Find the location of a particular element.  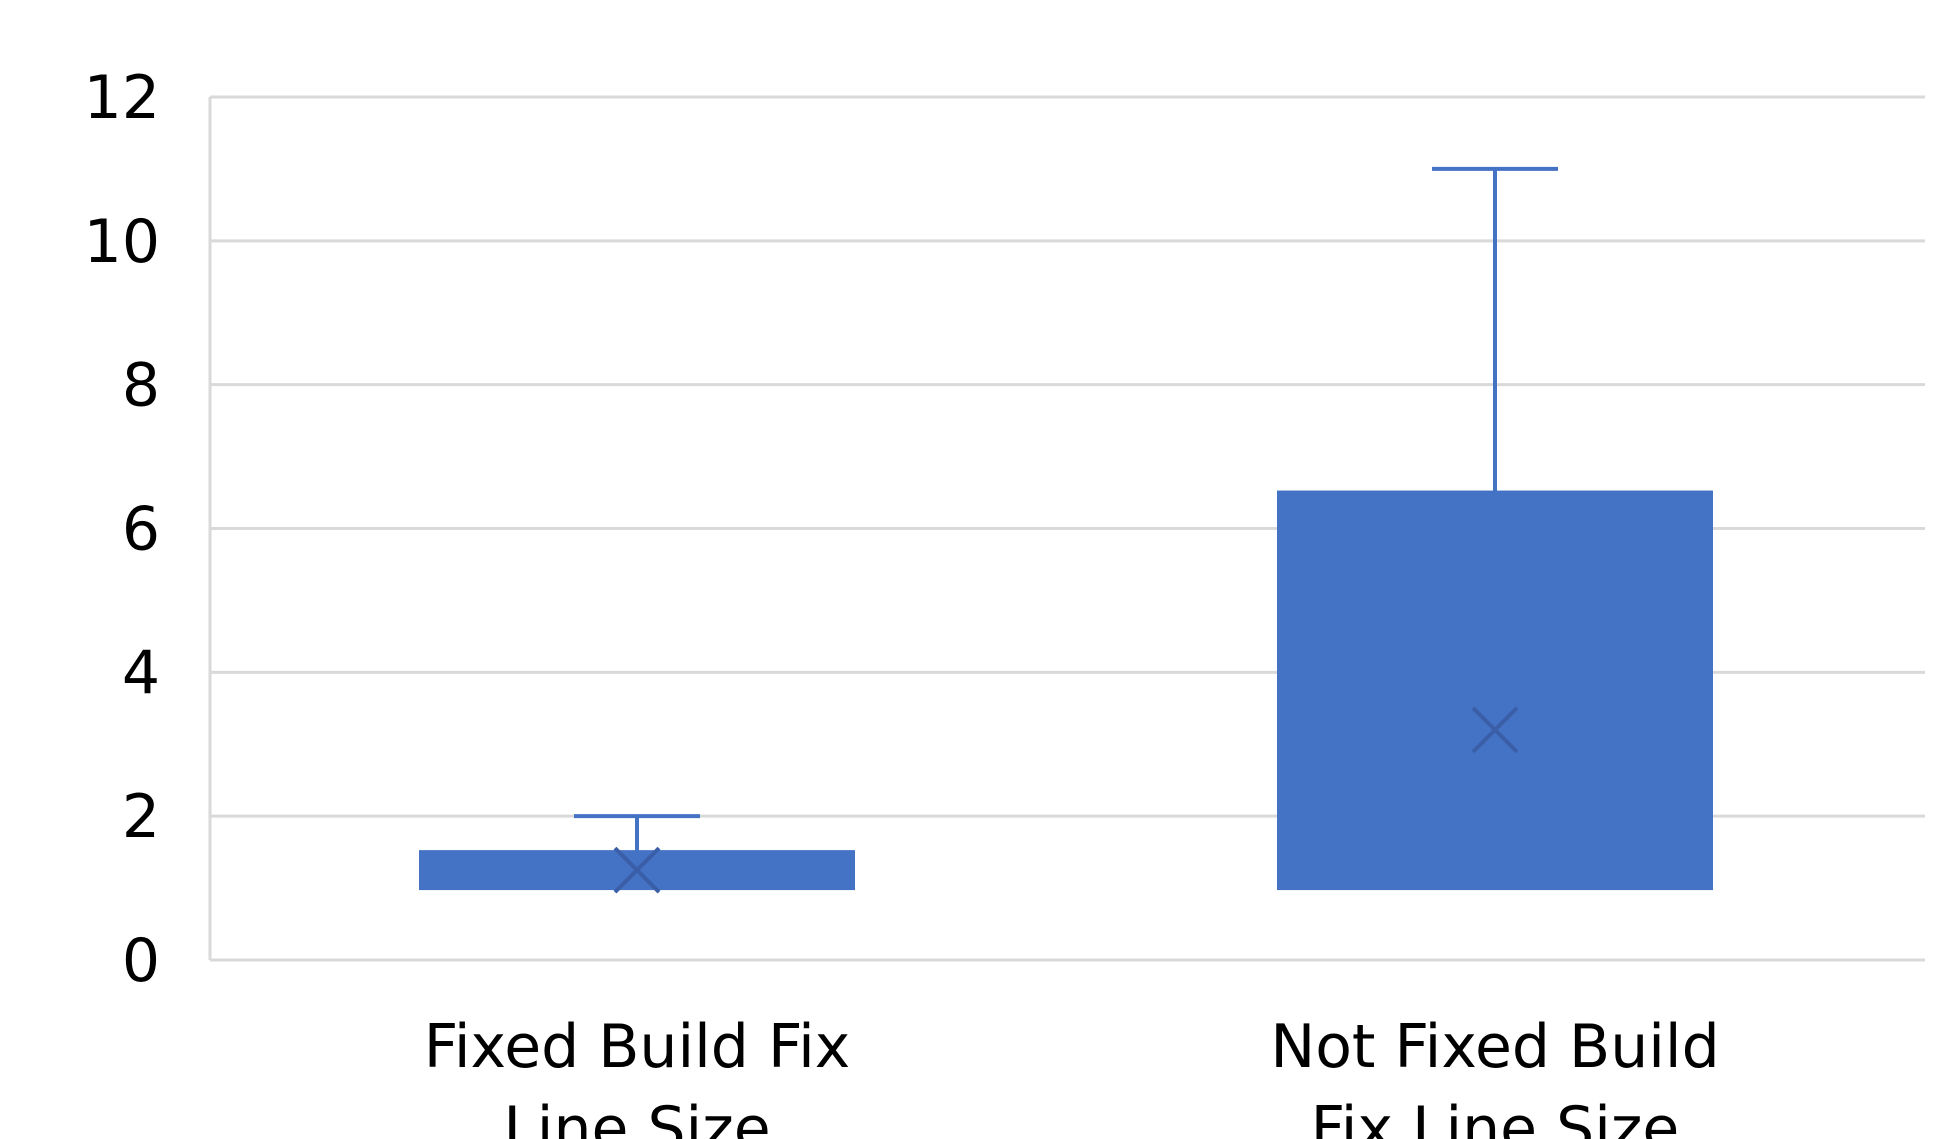

box-iqr is located at coordinates (1495, 690).